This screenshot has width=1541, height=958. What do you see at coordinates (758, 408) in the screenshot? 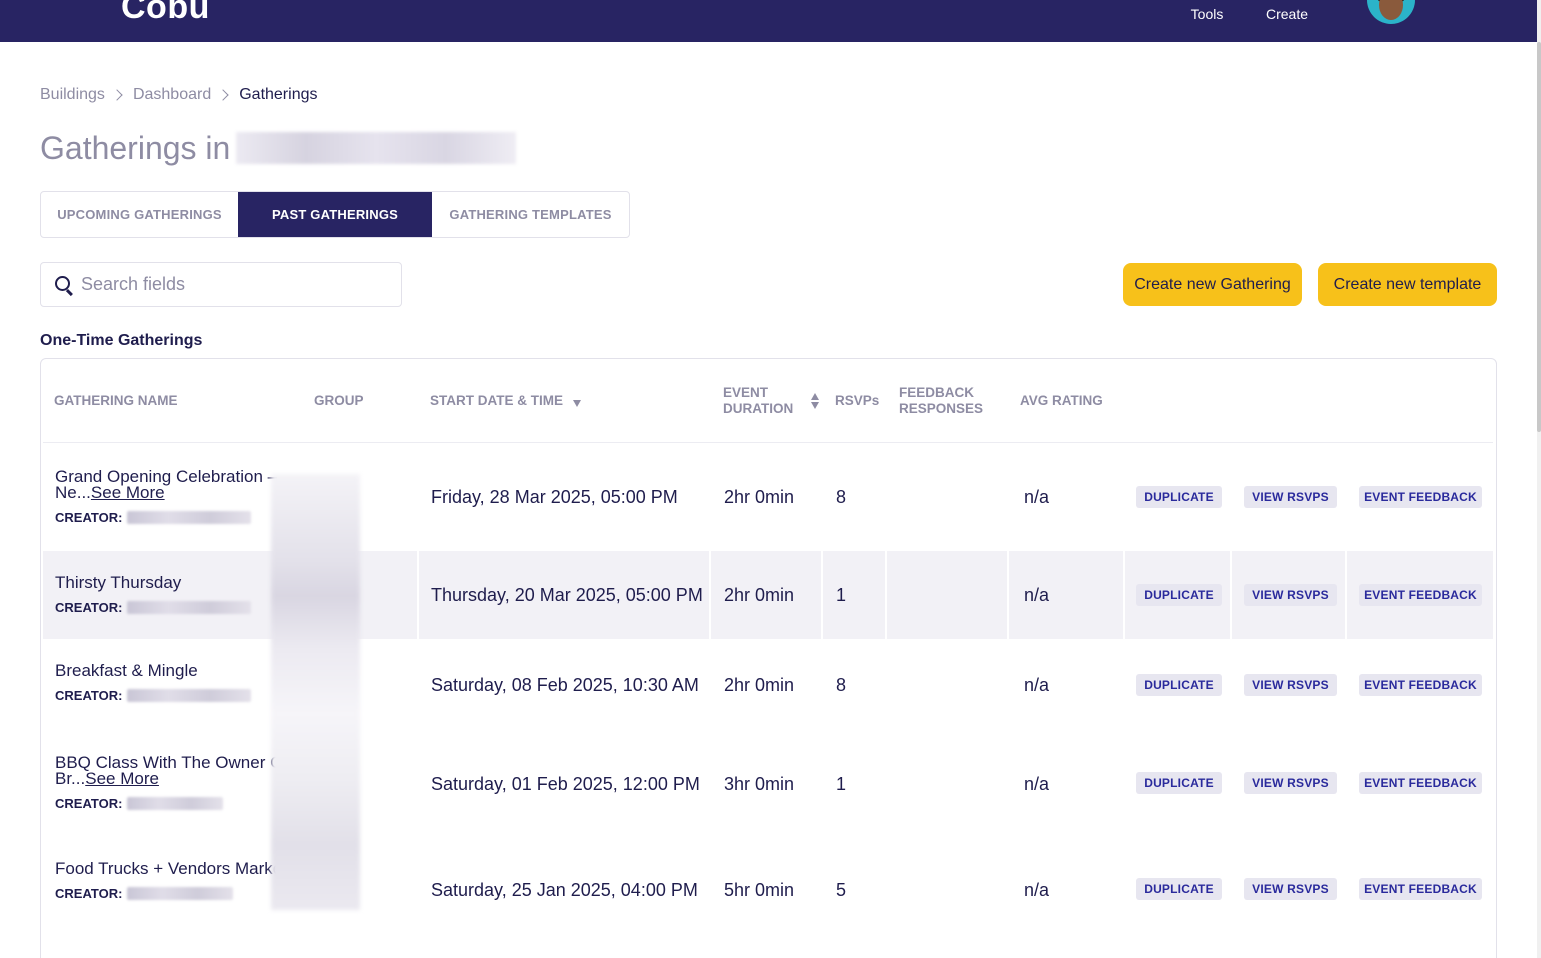
I see `header-duration-line2: DURATION` at bounding box center [758, 408].